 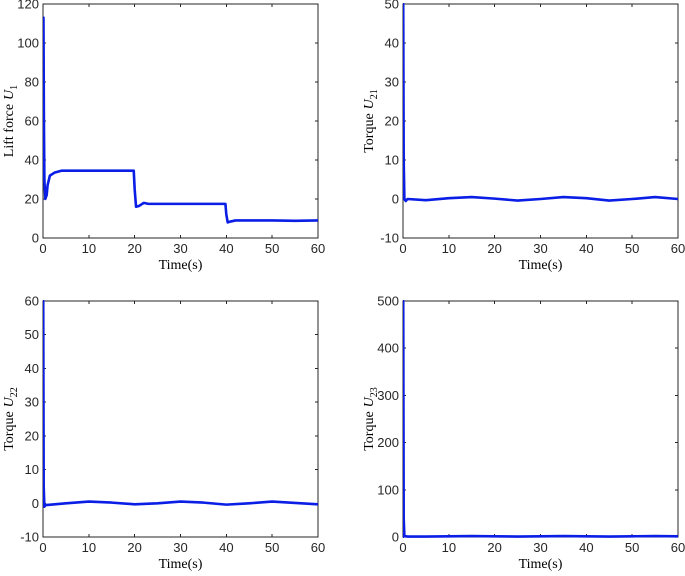 I want to click on y-tick-label: 80, so click(x=32, y=82).